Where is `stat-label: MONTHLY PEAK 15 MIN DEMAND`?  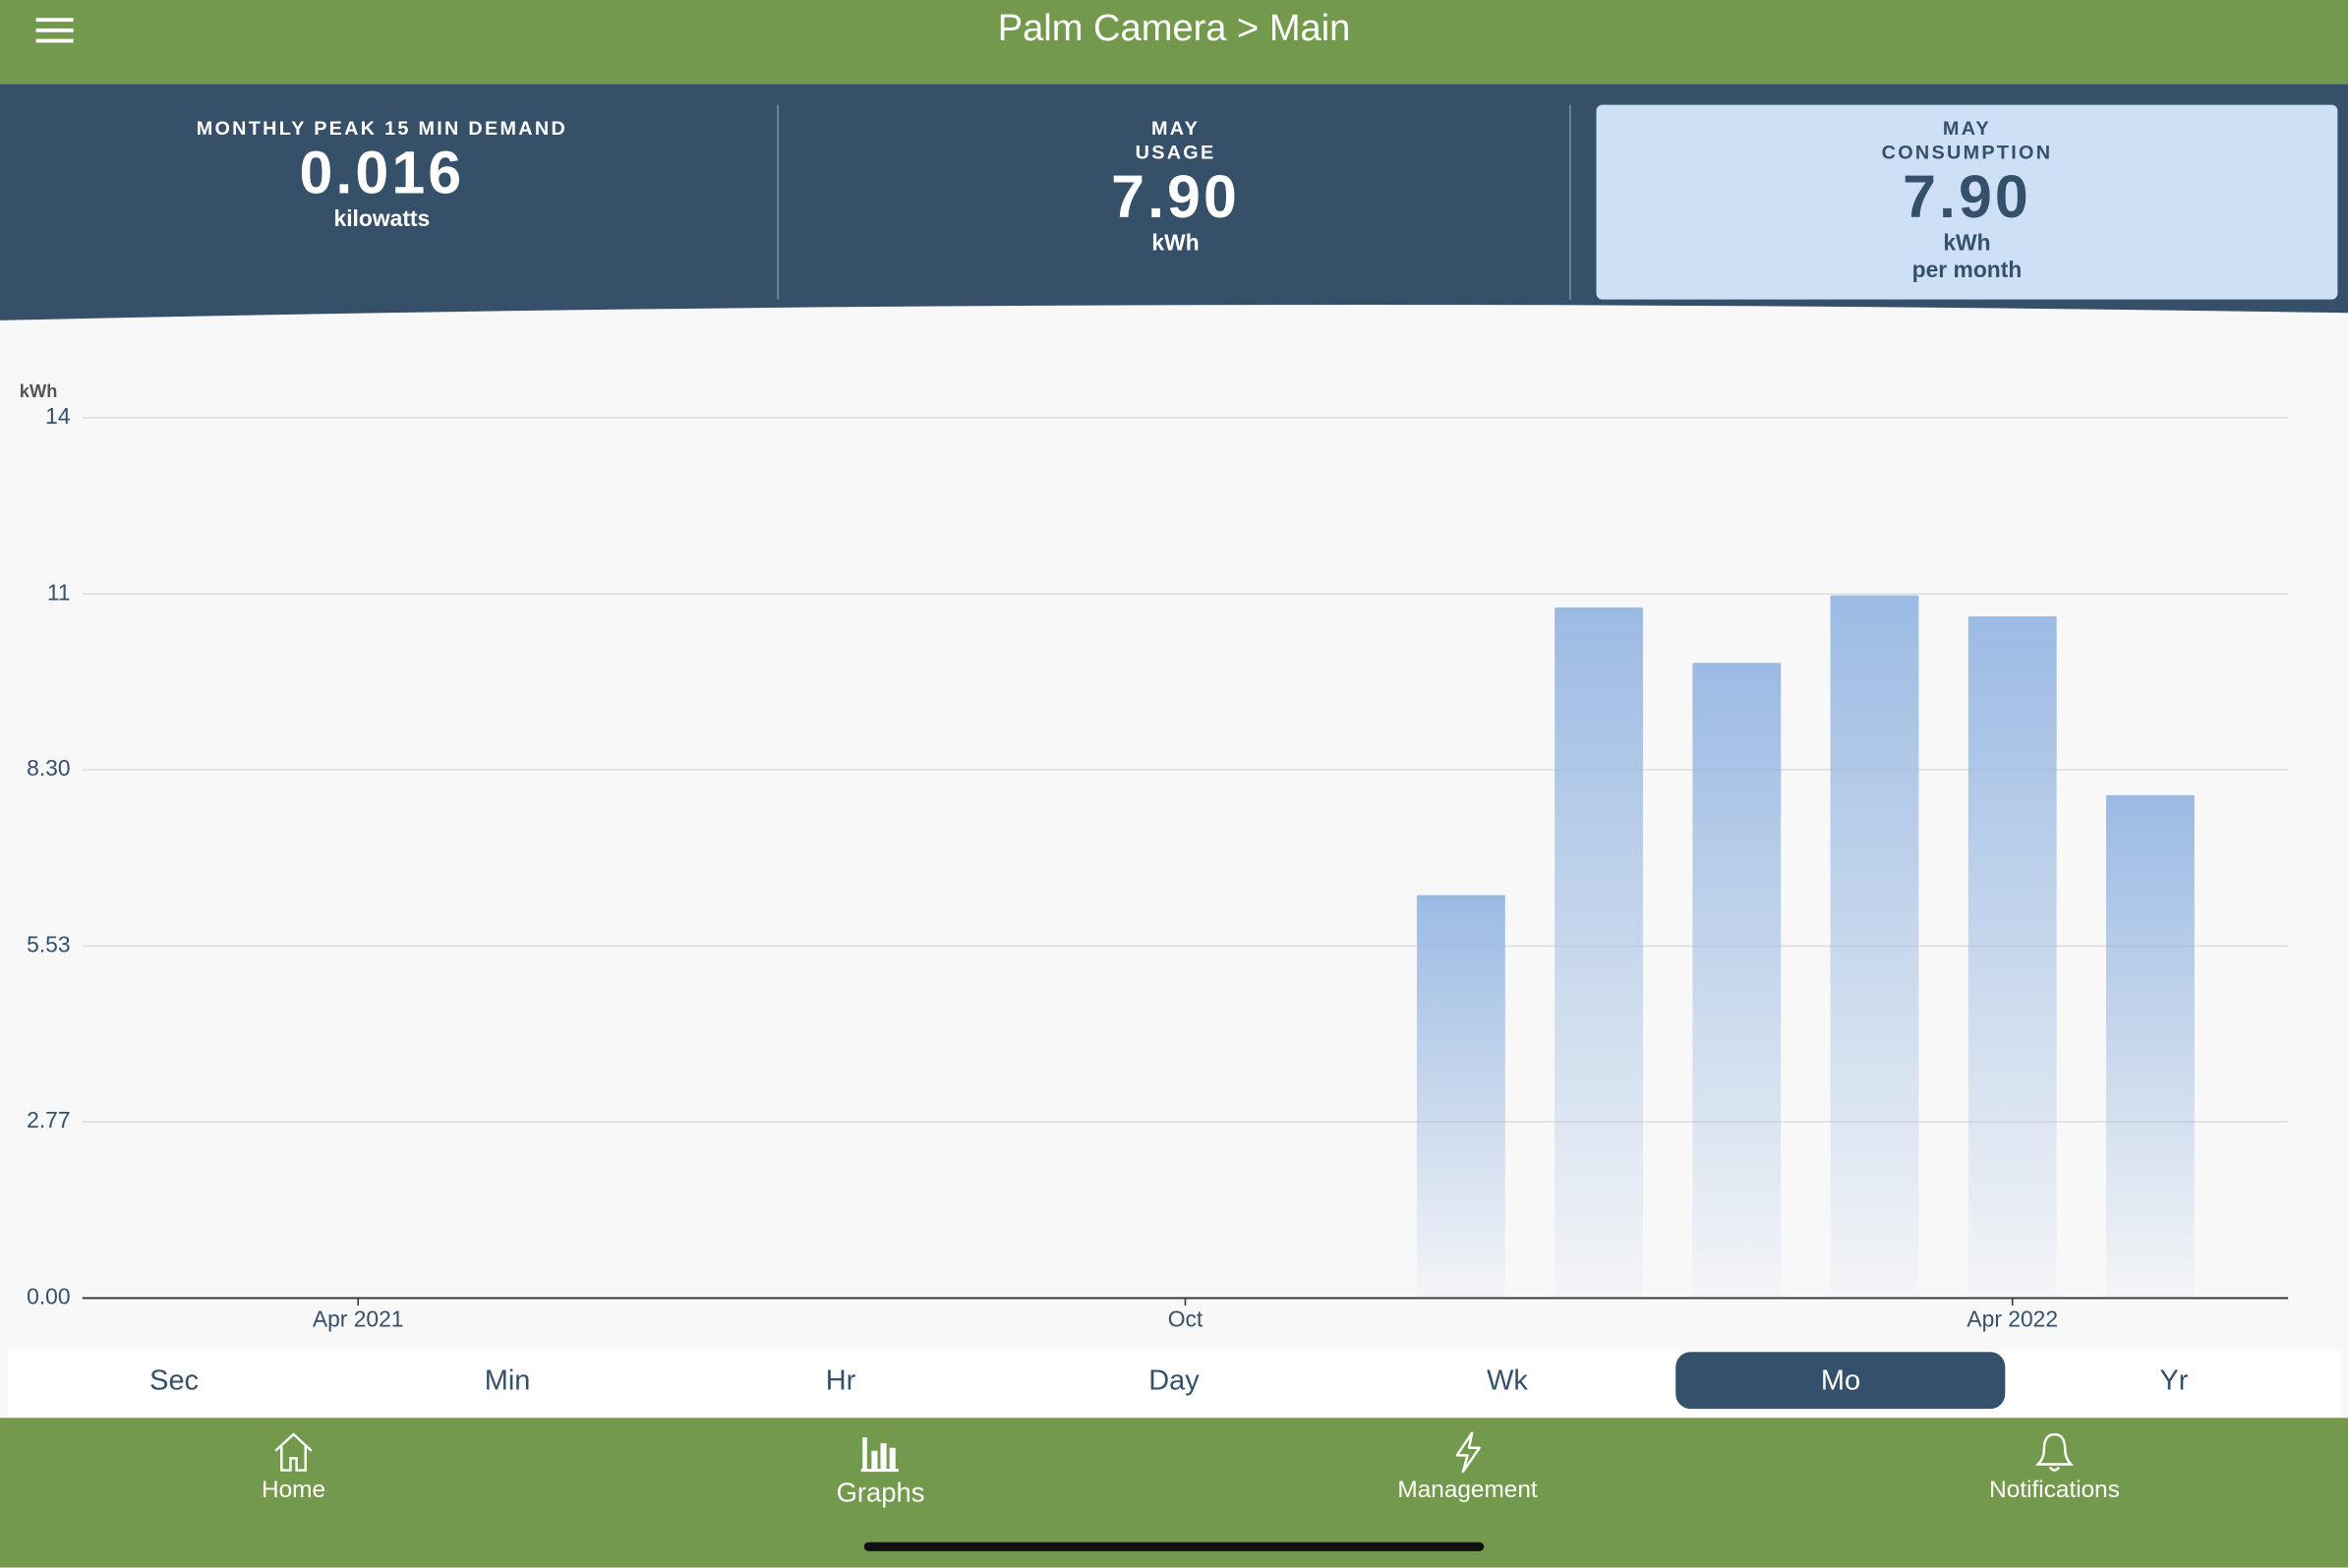
stat-label: MONTHLY PEAK 15 MIN DEMAND is located at coordinates (382, 128).